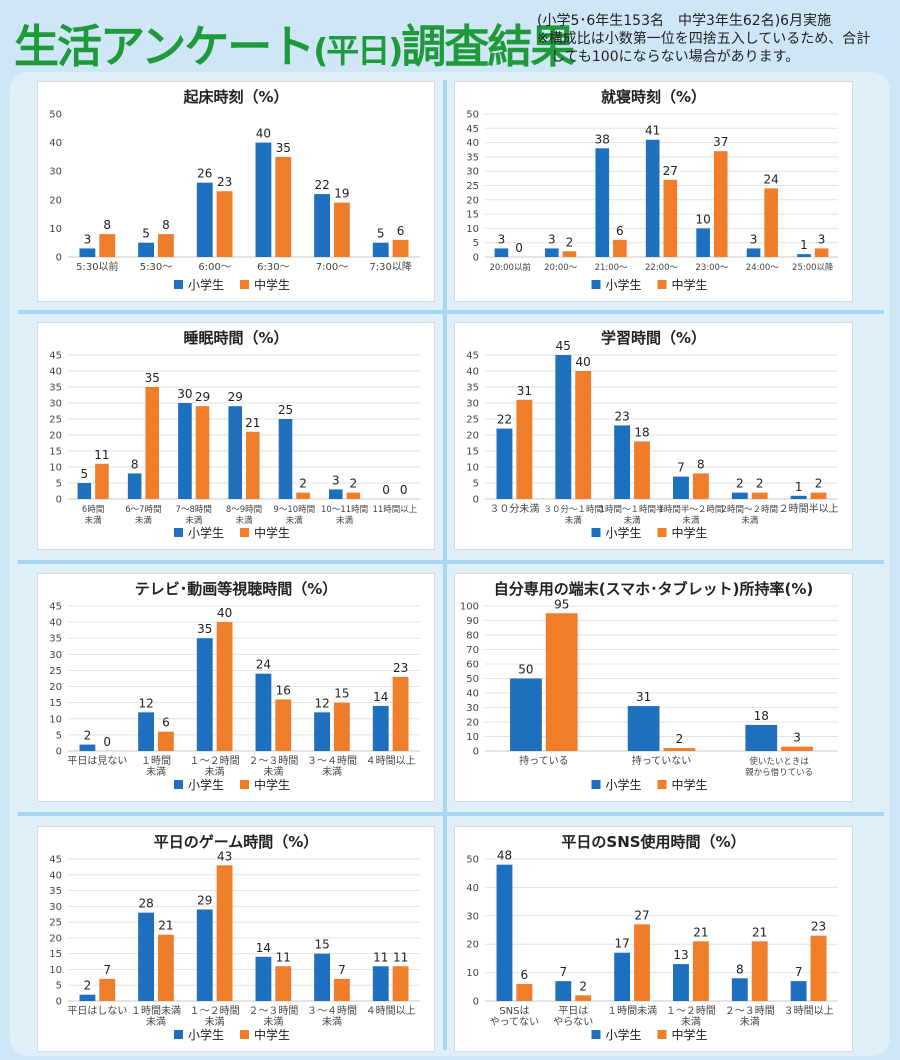 Image resolution: width=900 pixels, height=1060 pixels. Describe the element at coordinates (391, 1011) in the screenshot. I see `x-tick-label: ４時間以上` at that location.